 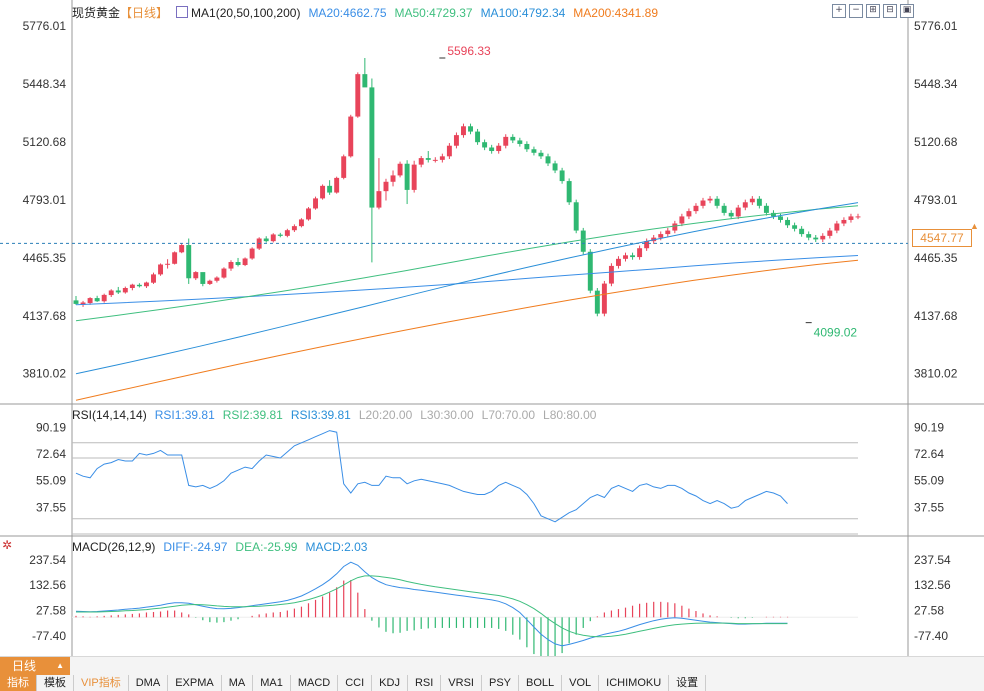 What do you see at coordinates (688, 683) in the screenshot?
I see `tab-设置: 设置` at bounding box center [688, 683].